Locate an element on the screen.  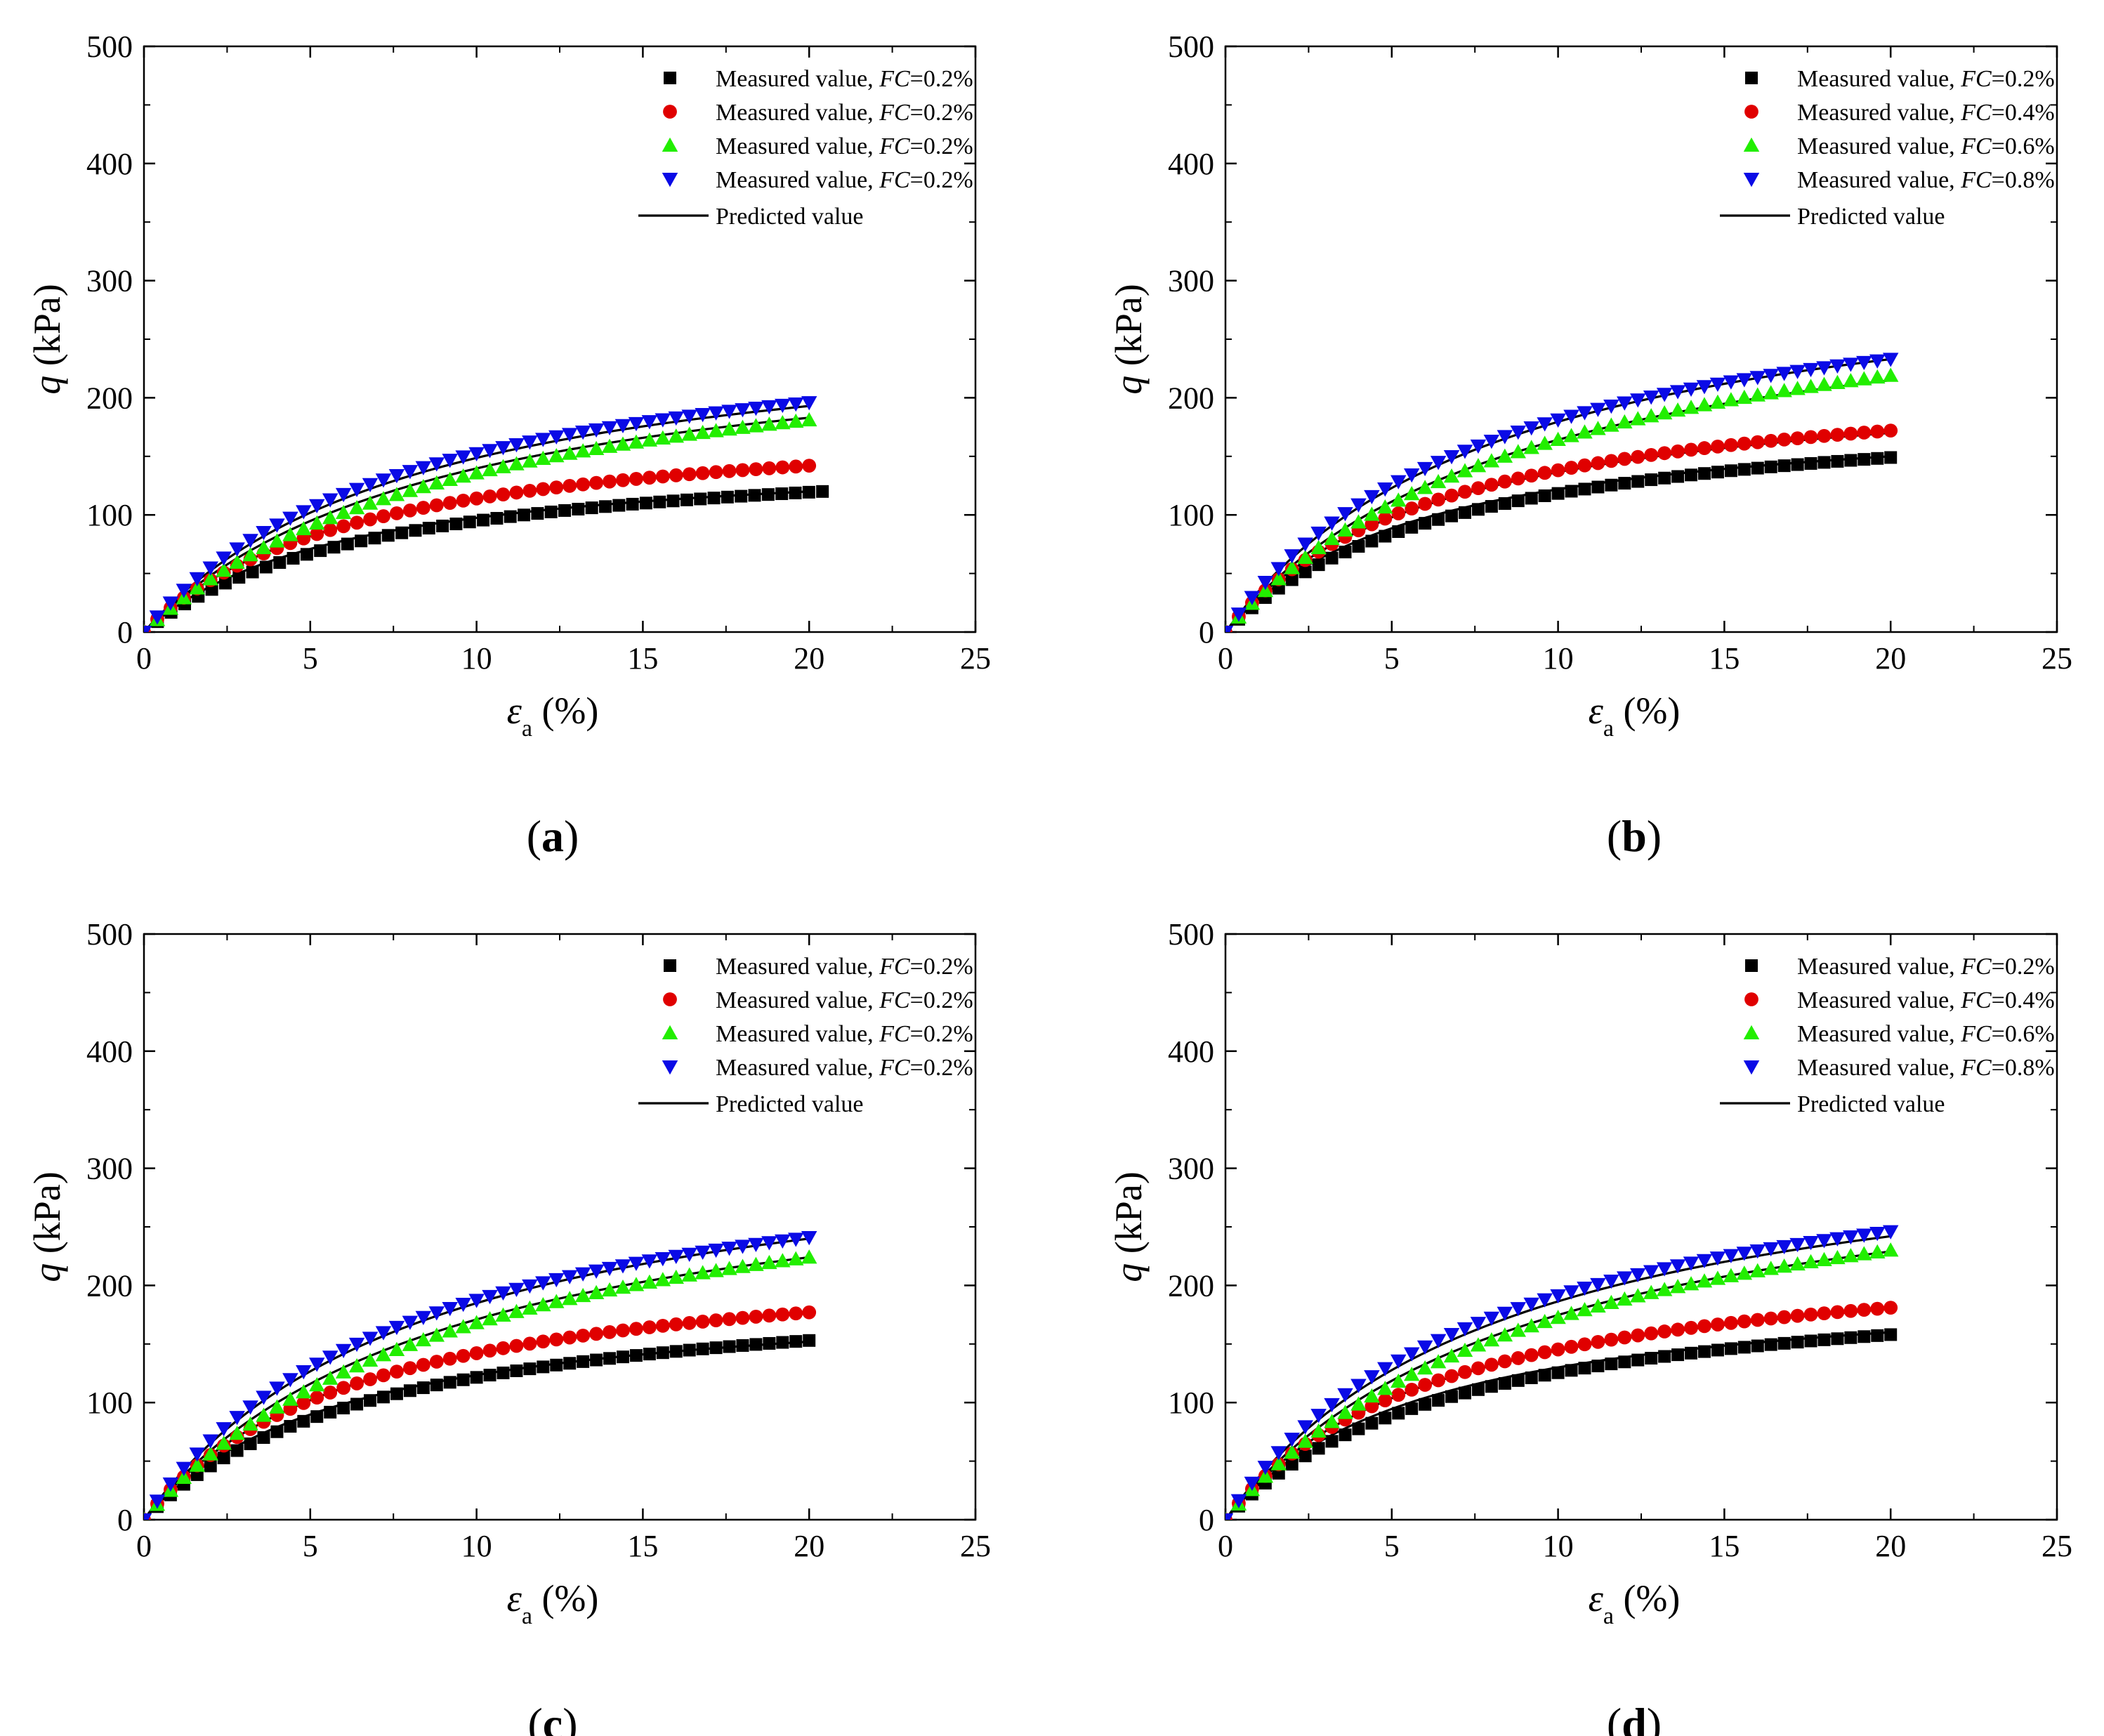
y-axis-symbol: q is located at coordinates (1128, 1272).